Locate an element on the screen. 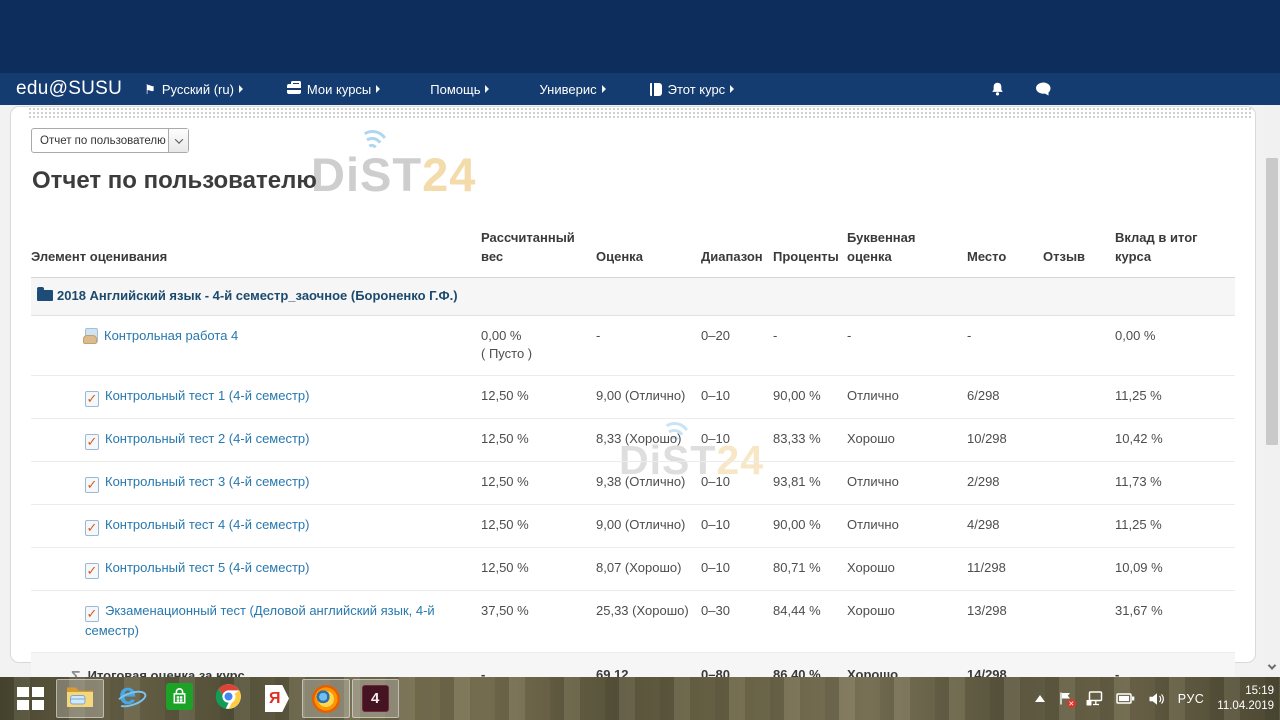 The width and height of the screenshot is (1280, 720). taskbar-chrome is located at coordinates (228, 698).